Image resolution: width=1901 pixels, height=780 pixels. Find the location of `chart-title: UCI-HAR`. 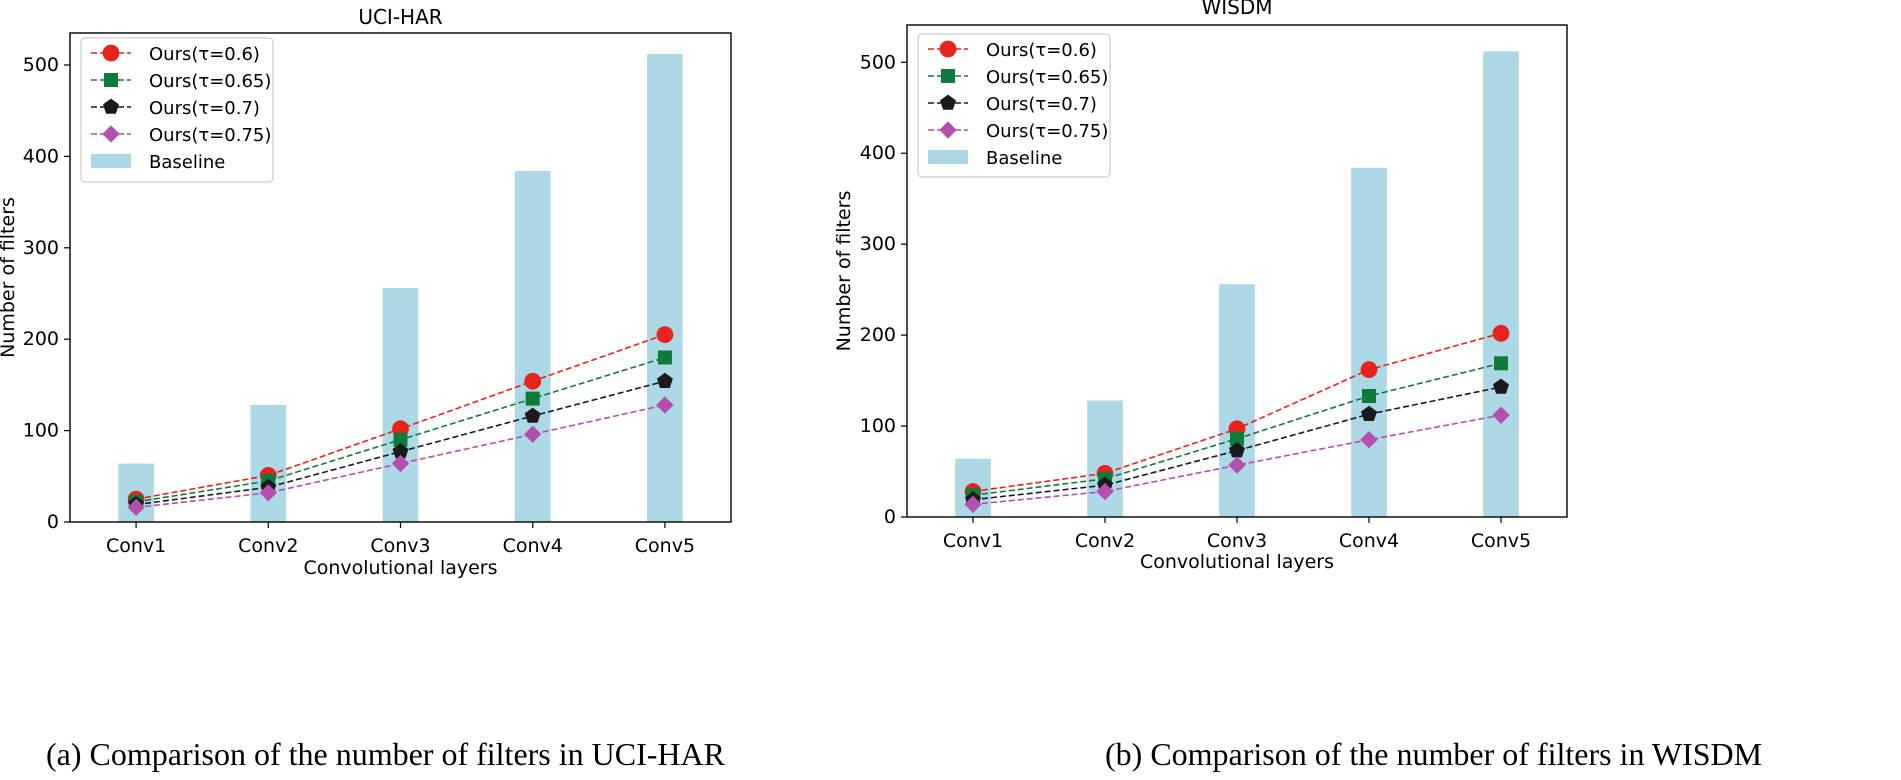

chart-title: UCI-HAR is located at coordinates (400, 17).